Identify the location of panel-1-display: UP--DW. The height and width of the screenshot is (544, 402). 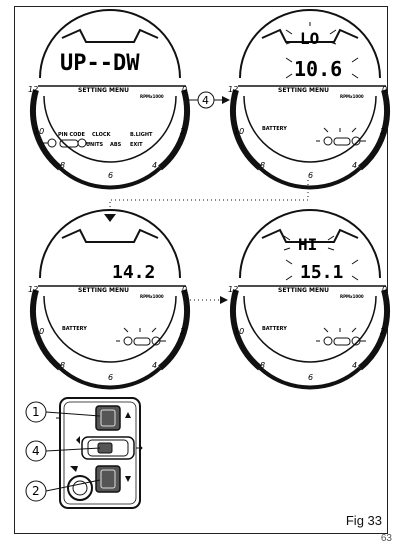
(100, 63).